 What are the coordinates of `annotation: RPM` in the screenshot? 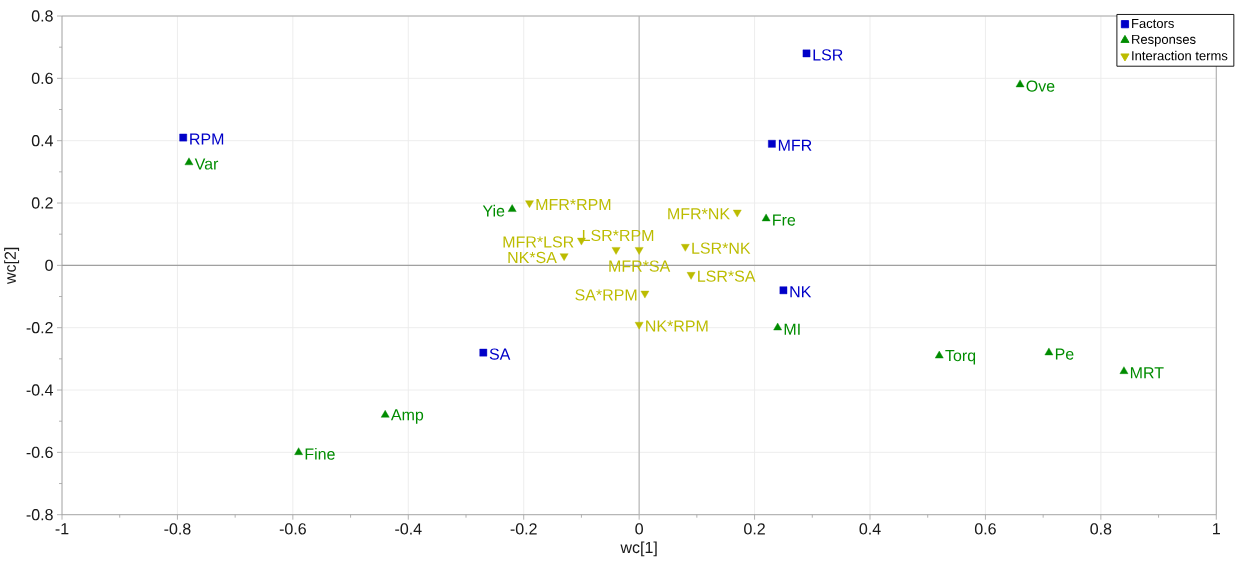 It's located at (207, 139).